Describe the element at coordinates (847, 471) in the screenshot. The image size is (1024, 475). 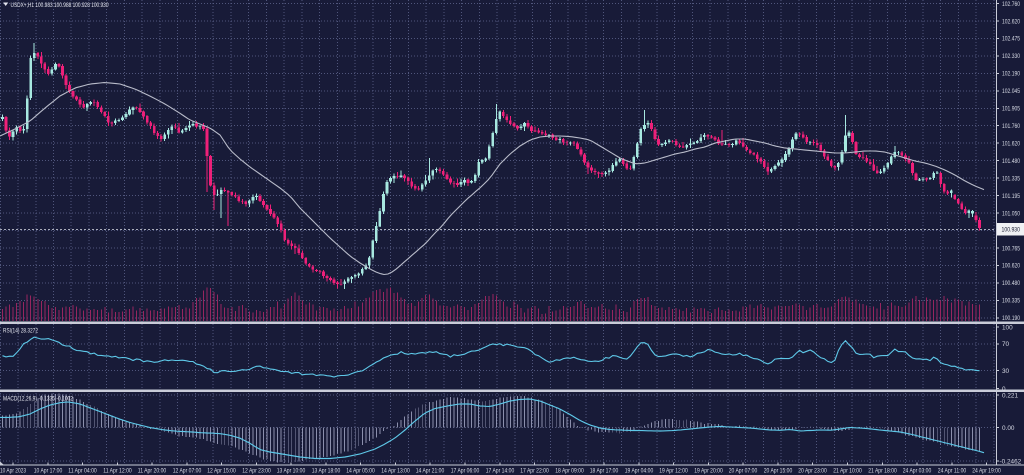
I see `svg-text: 21 Apr 10:00` at that location.